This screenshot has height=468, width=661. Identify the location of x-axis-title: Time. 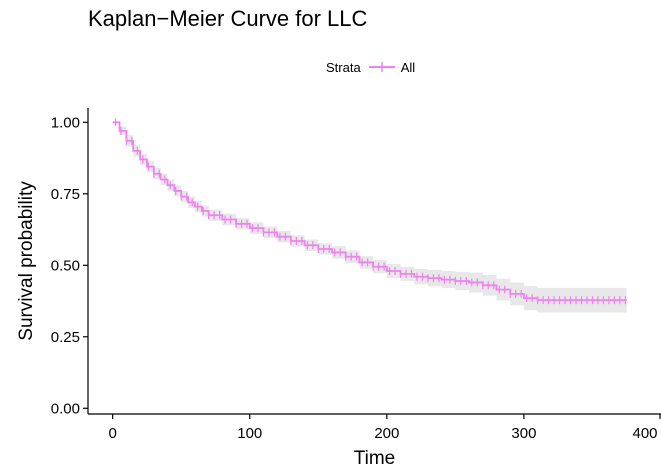
(375, 458).